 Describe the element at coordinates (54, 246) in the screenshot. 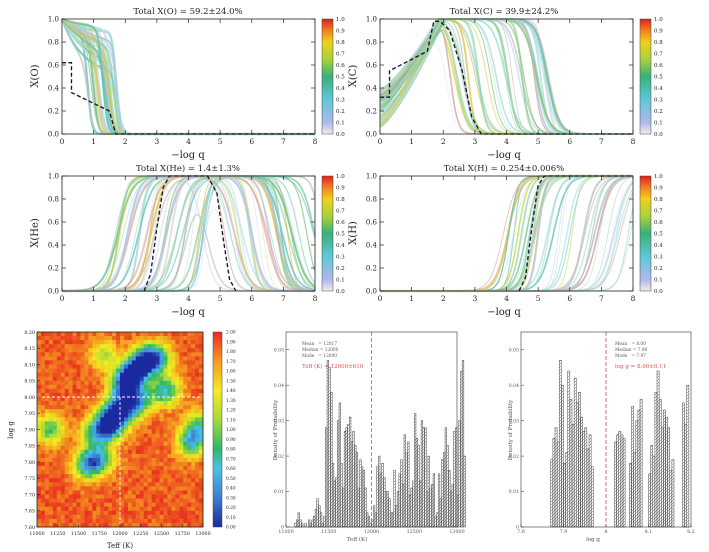

I see `y-tick-label: 0.4` at that location.